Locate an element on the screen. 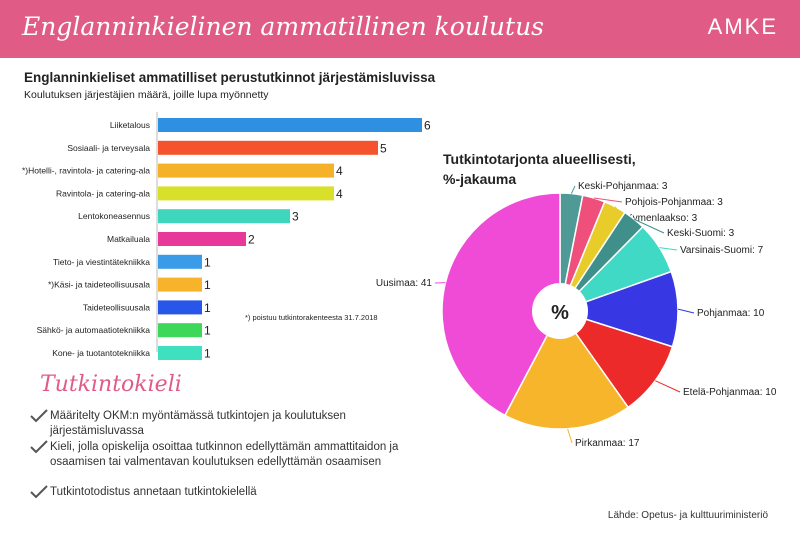 This screenshot has height=533, width=800. pie-center-label: % is located at coordinates (560, 313).